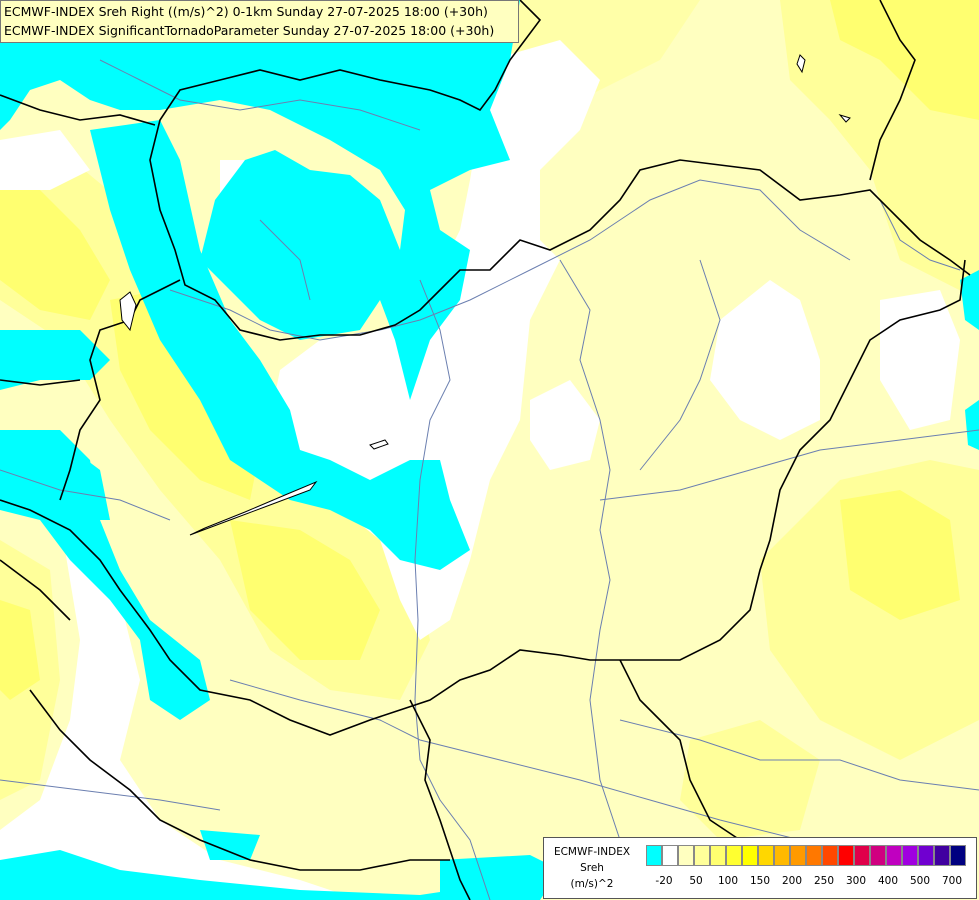 The height and width of the screenshot is (900, 979). I want to click on legend-tick-label: 200, so click(792, 881).